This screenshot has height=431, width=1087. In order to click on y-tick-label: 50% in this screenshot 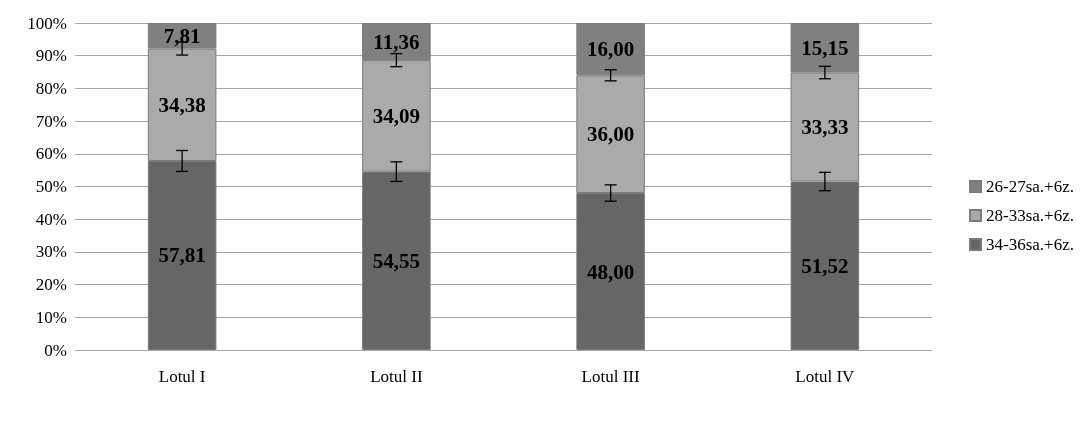, I will do `click(51, 186)`.